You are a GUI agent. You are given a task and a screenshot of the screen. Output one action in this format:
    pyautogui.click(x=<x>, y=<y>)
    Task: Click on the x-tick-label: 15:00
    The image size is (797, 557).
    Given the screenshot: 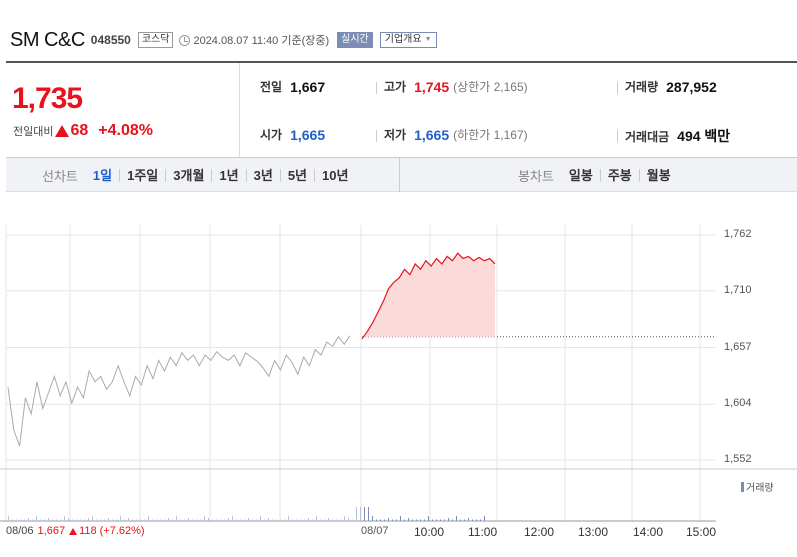 What is the action you would take?
    pyautogui.click(x=701, y=532)
    